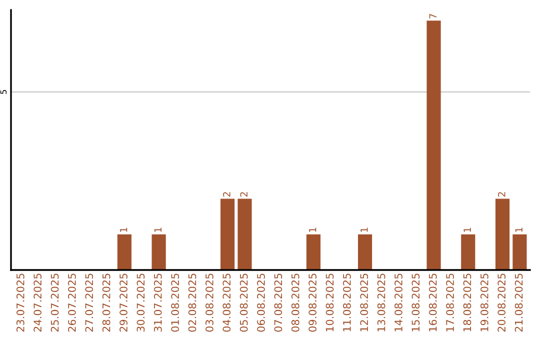 This screenshot has width=540, height=340. I want to click on data-label: 7, so click(432, 16).